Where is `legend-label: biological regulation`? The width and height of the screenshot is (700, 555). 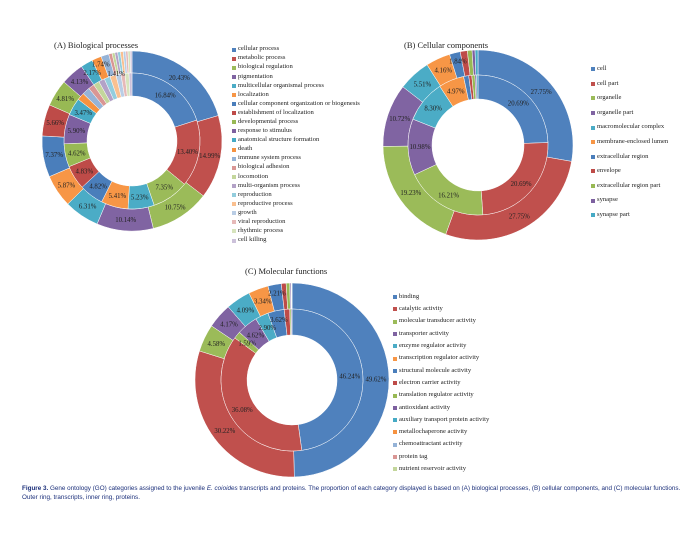
legend-label: biological regulation is located at coordinates (265, 67).